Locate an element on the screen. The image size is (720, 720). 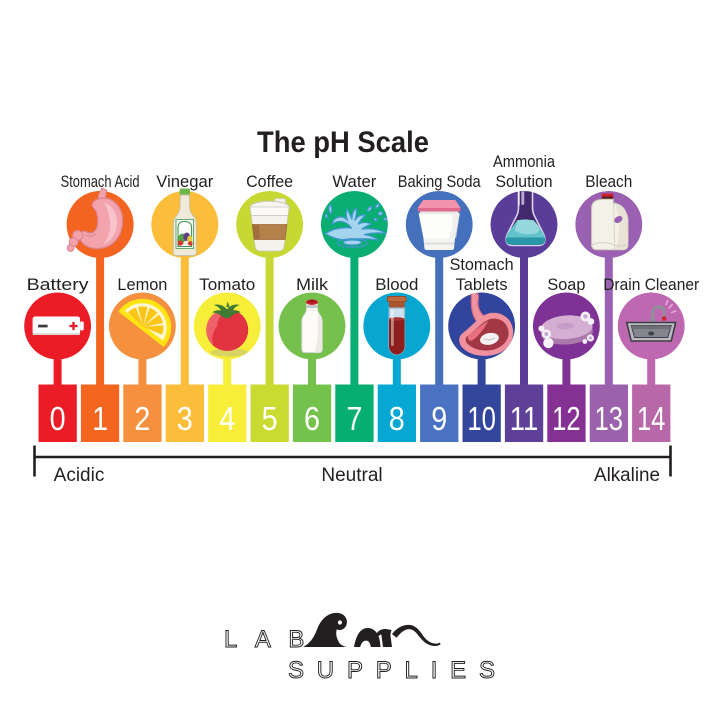
svg-text: 3 is located at coordinates (185, 418).